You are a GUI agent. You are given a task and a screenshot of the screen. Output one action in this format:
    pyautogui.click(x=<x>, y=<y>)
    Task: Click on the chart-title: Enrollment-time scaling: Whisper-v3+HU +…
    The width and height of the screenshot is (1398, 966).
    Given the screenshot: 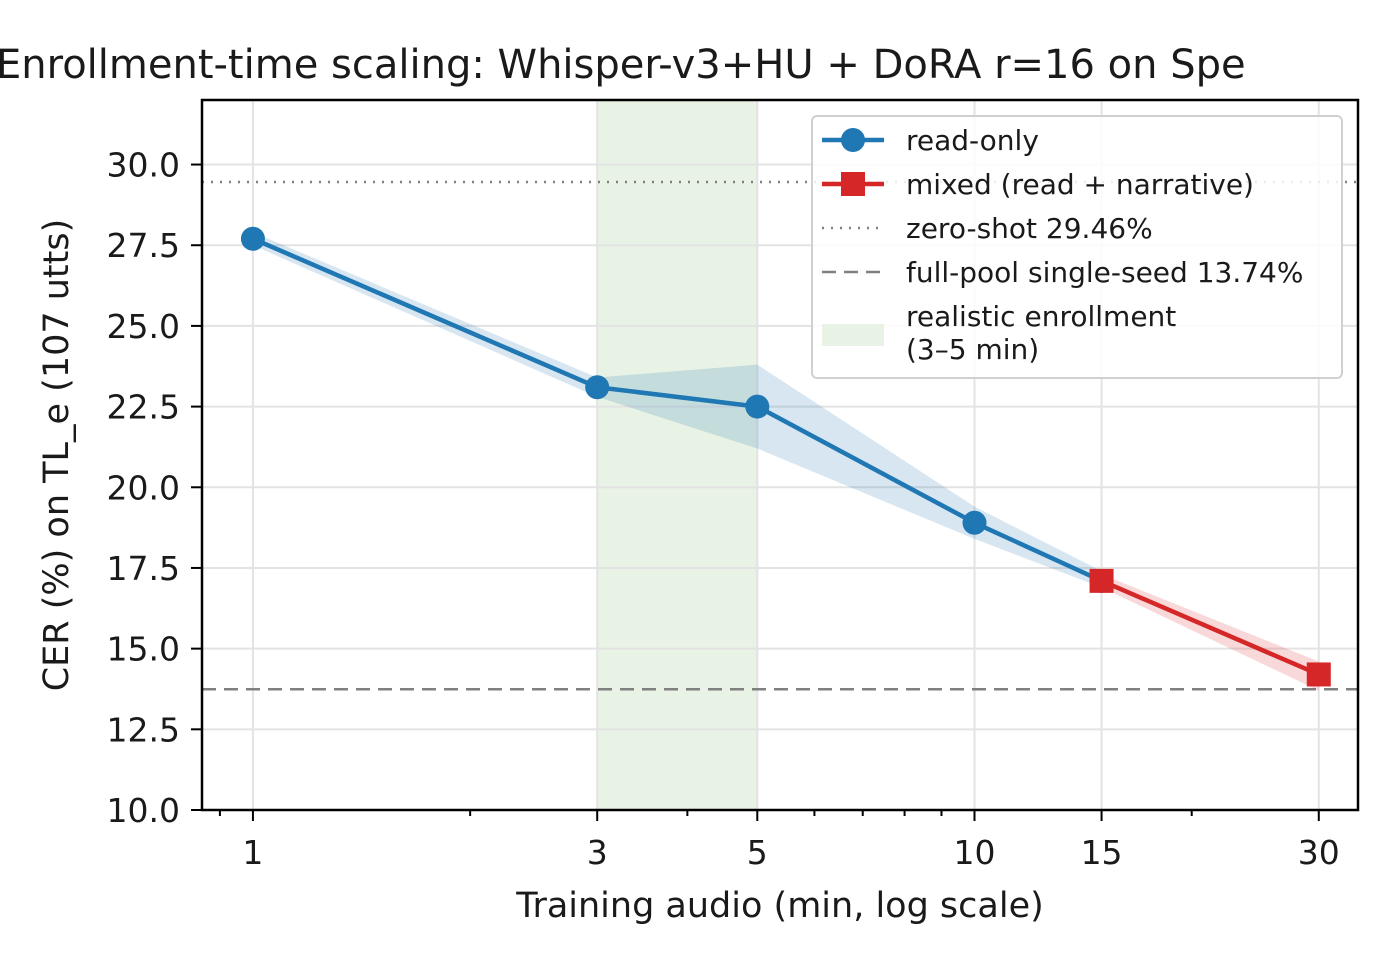 What is the action you would take?
    pyautogui.click(x=623, y=65)
    